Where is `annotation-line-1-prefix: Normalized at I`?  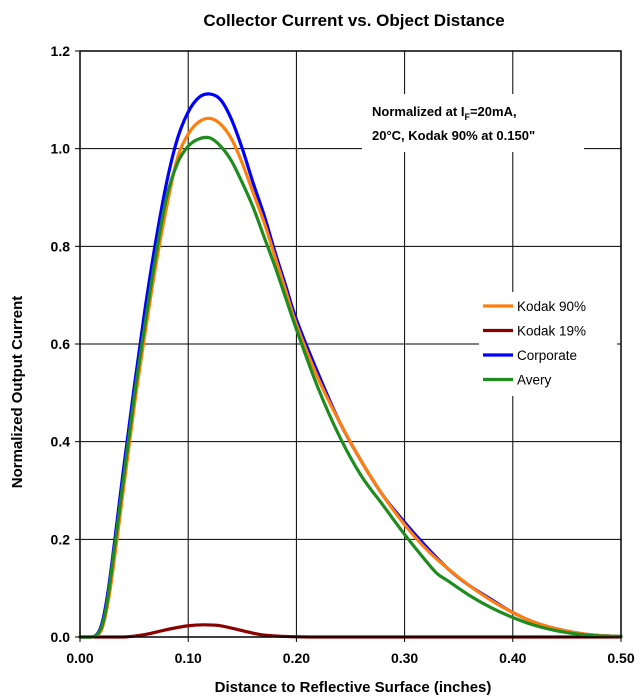
annotation-line-1-prefix: Normalized at I is located at coordinates (418, 111).